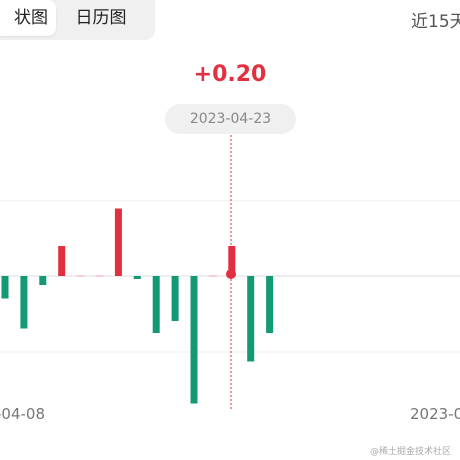 This screenshot has height=460, width=460. What do you see at coordinates (28, 18) in the screenshot?
I see `tab-bar-chart: 状图` at bounding box center [28, 18].